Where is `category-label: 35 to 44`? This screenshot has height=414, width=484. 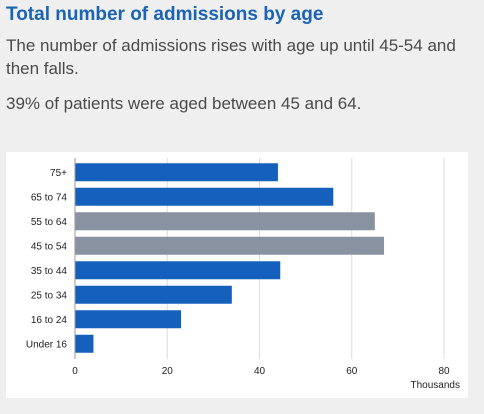 category-label: 35 to 44 is located at coordinates (49, 271).